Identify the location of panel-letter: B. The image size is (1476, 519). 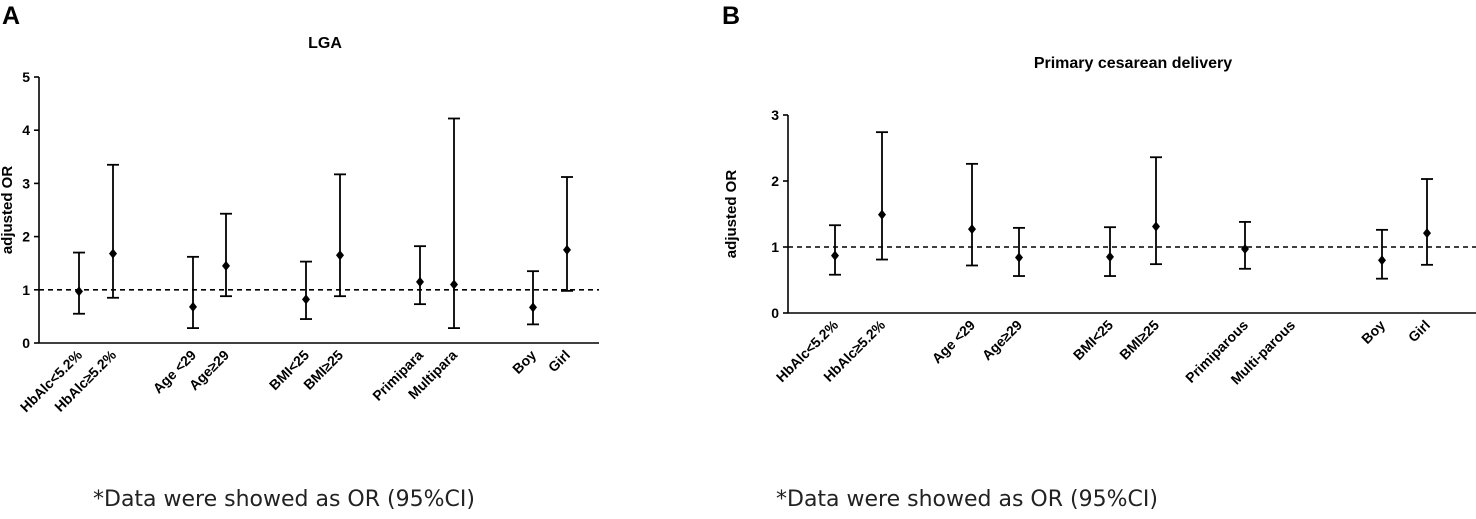
(731, 16).